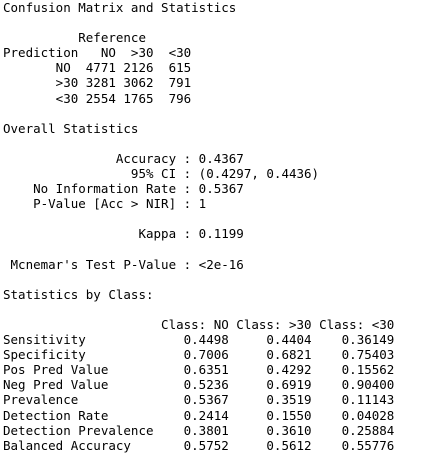  What do you see at coordinates (199, 324) in the screenshot?
I see `console-line: Class: NO Class: >30 Class: <30` at bounding box center [199, 324].